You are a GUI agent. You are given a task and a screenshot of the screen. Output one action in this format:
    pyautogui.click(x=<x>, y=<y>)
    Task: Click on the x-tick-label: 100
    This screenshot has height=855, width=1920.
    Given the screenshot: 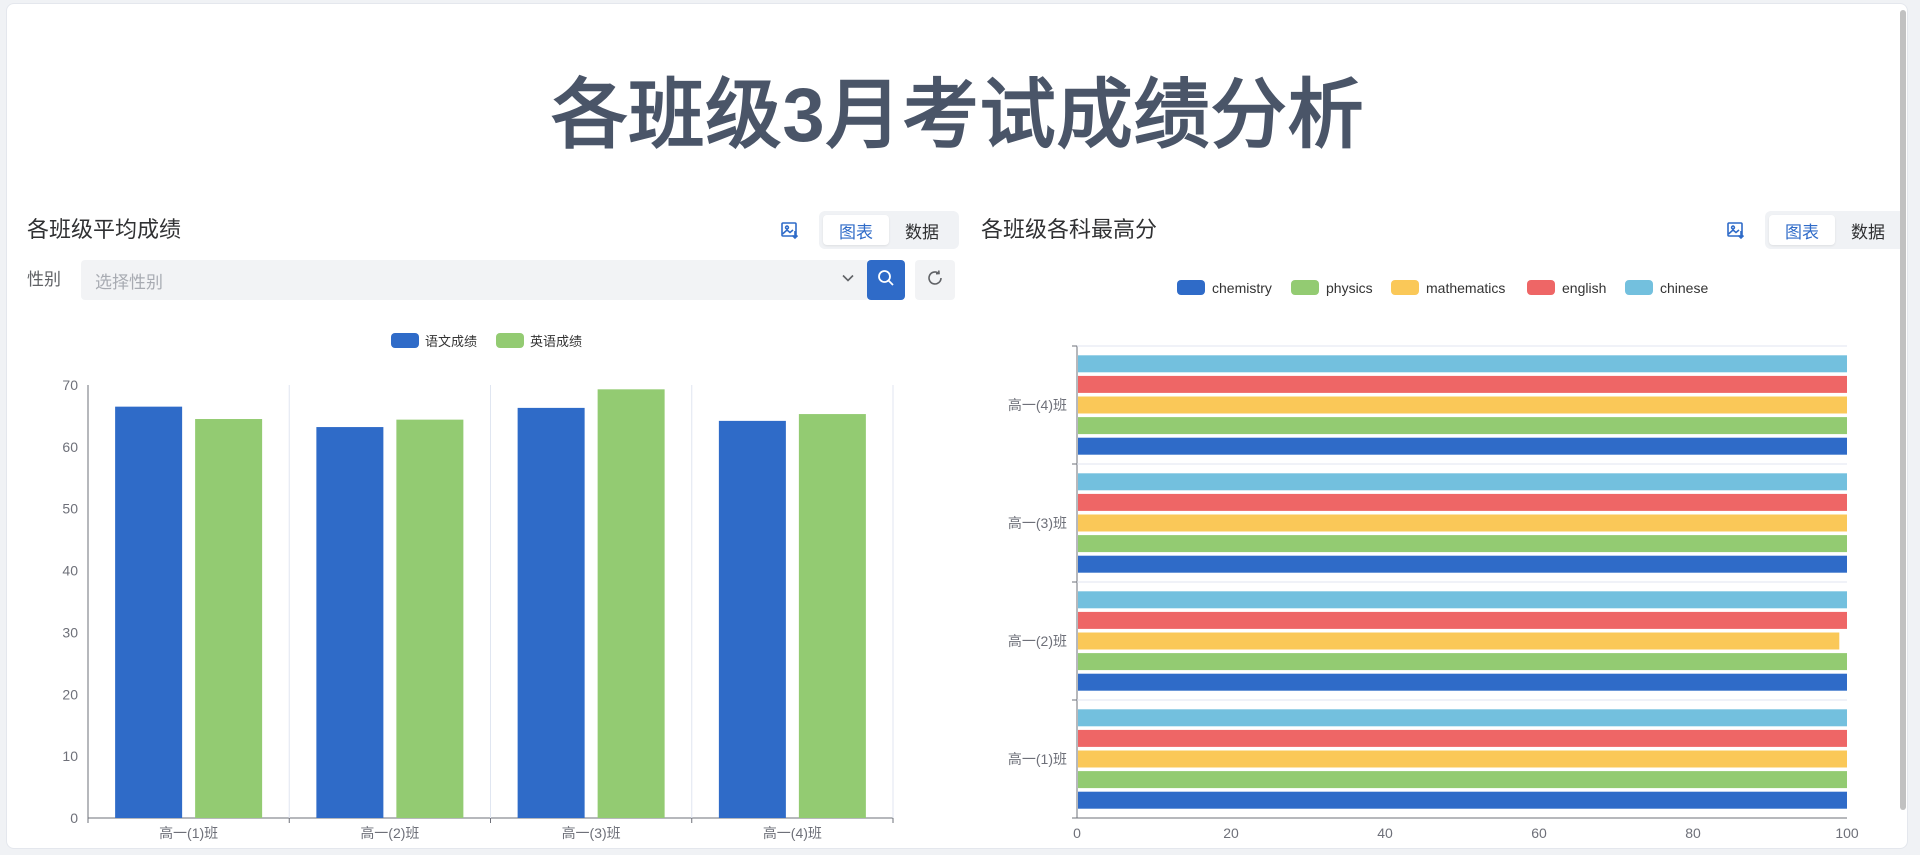 What is the action you would take?
    pyautogui.click(x=1847, y=833)
    